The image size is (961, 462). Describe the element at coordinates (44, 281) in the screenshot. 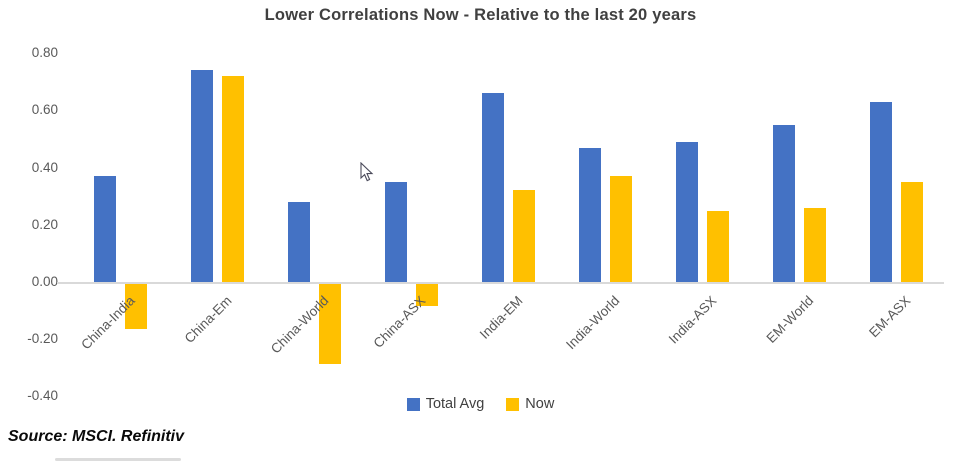

I see `y-axis-tick-label: 0.00` at that location.